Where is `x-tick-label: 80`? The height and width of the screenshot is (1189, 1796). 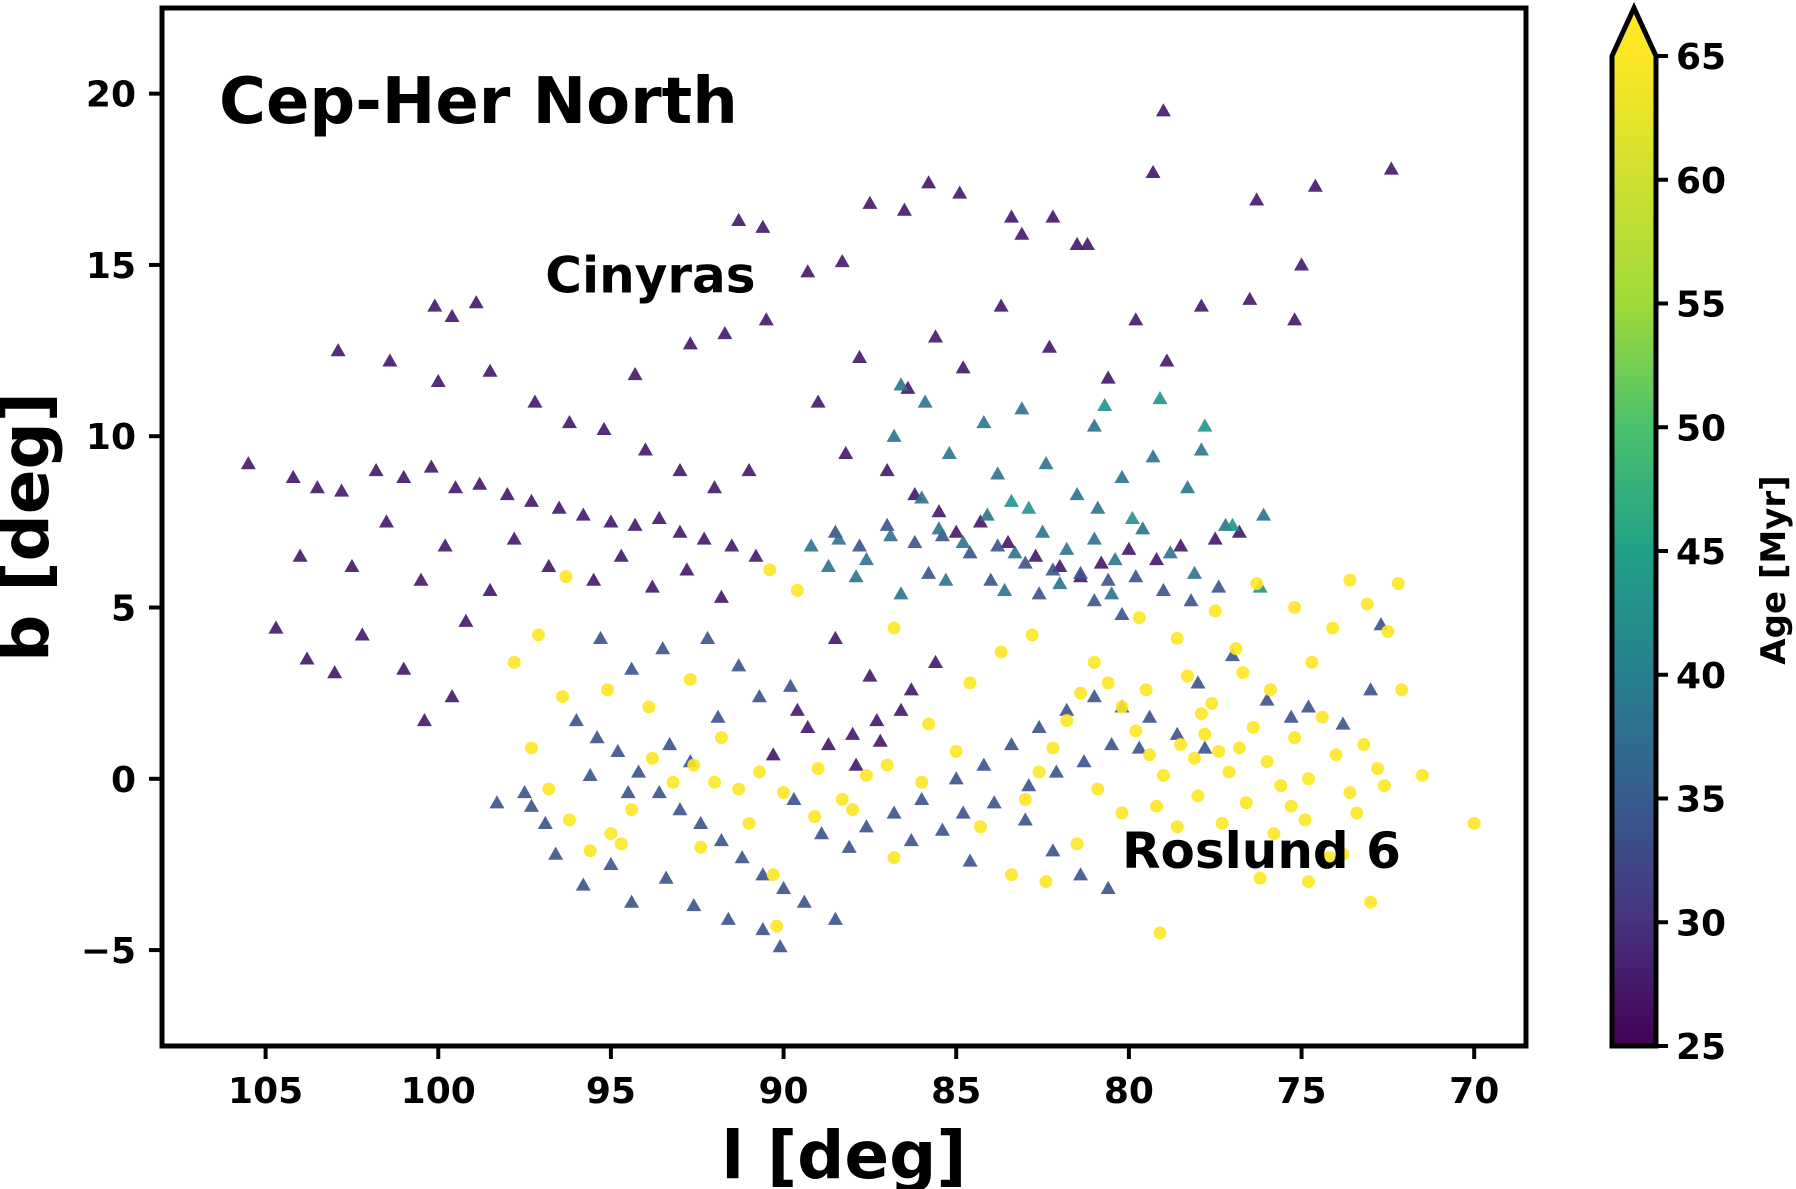
x-tick-label: 80 is located at coordinates (1129, 1091).